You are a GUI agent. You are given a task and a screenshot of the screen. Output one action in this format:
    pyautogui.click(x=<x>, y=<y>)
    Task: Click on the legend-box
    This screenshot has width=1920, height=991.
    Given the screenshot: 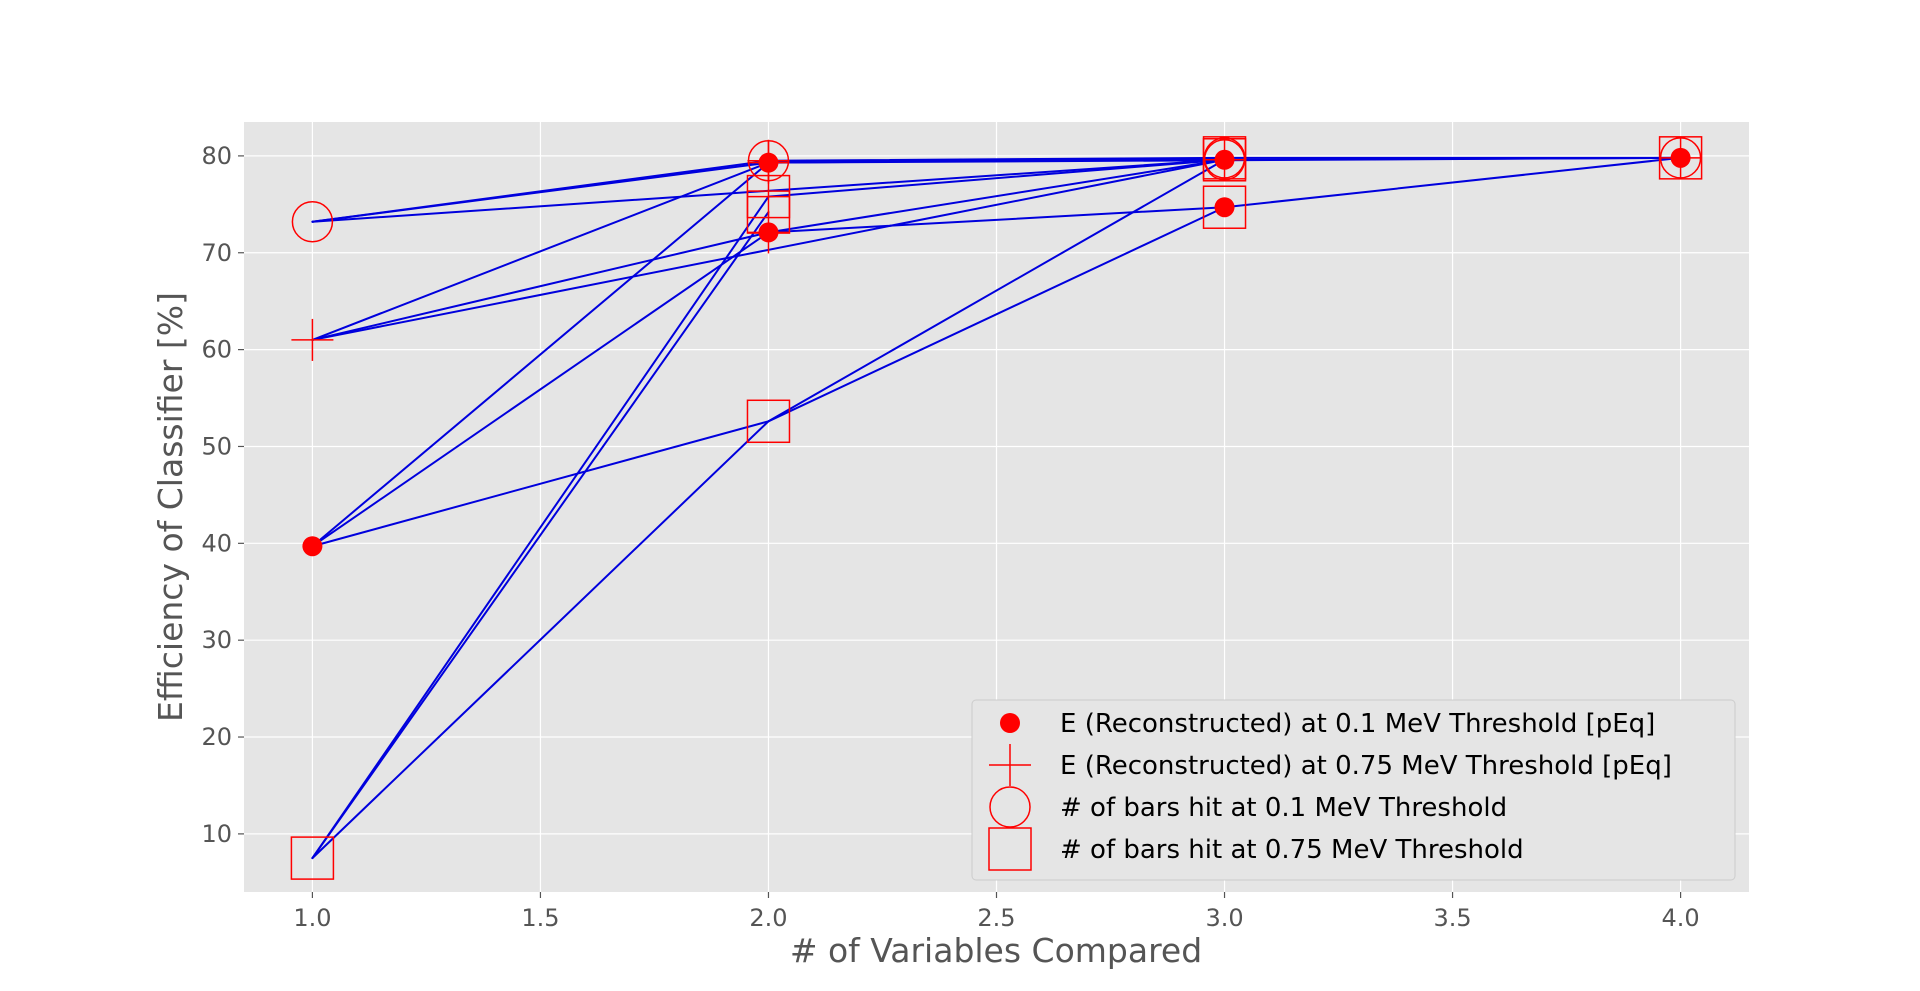 What is the action you would take?
    pyautogui.click(x=1353, y=790)
    